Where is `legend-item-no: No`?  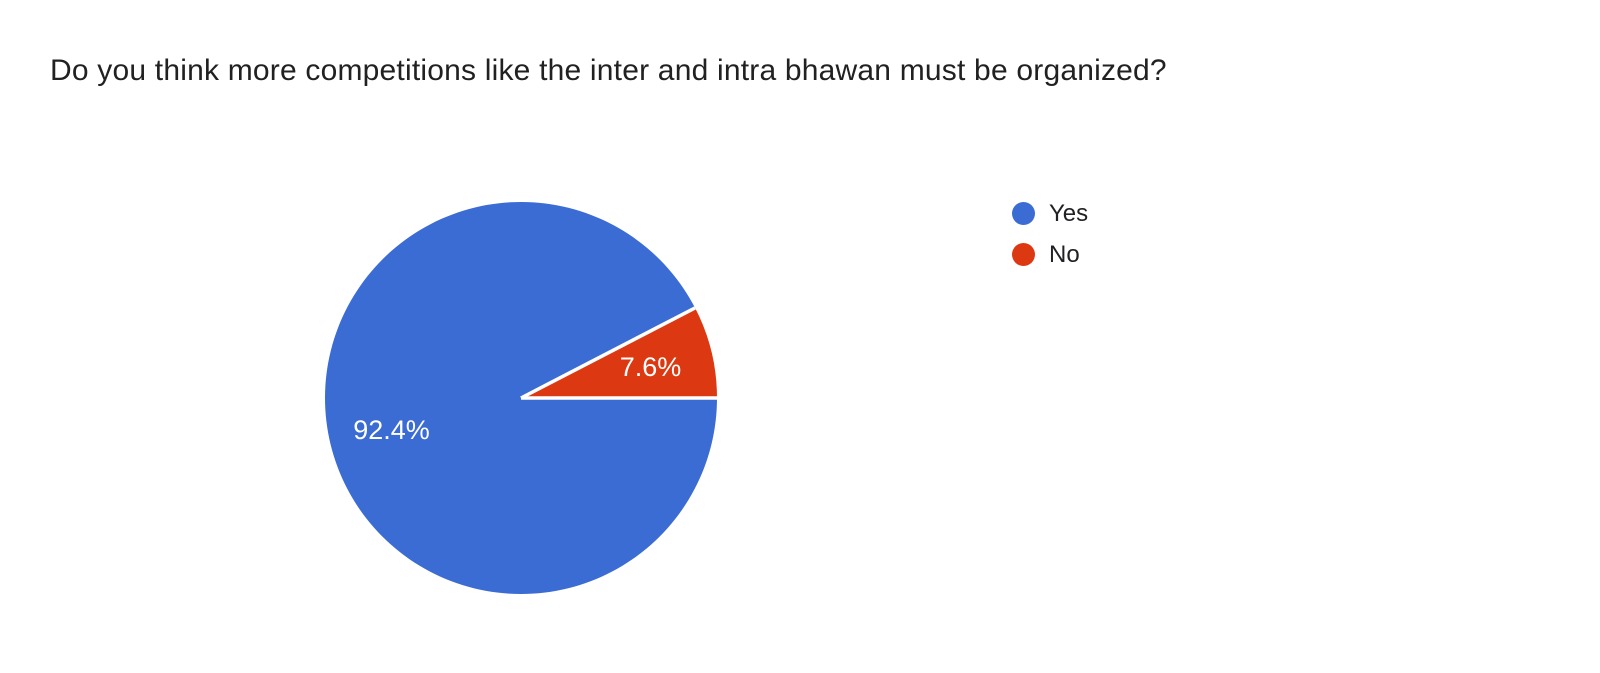 legend-item-no: No is located at coordinates (1050, 254).